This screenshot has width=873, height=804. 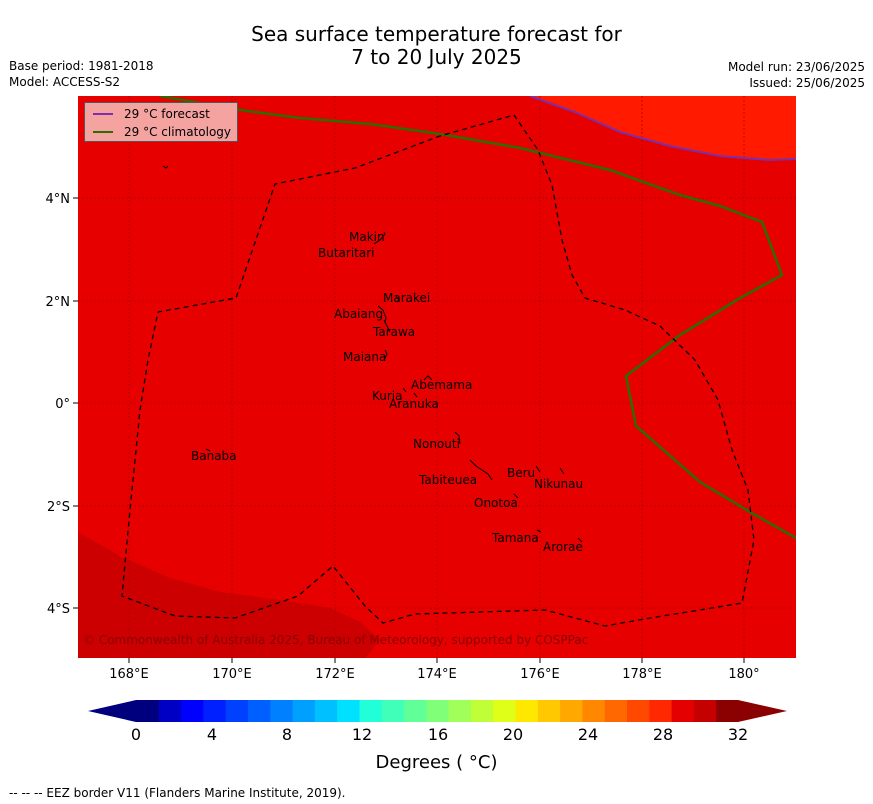 I want to click on base-period: Base period: 1981-2018, so click(x=81, y=66).